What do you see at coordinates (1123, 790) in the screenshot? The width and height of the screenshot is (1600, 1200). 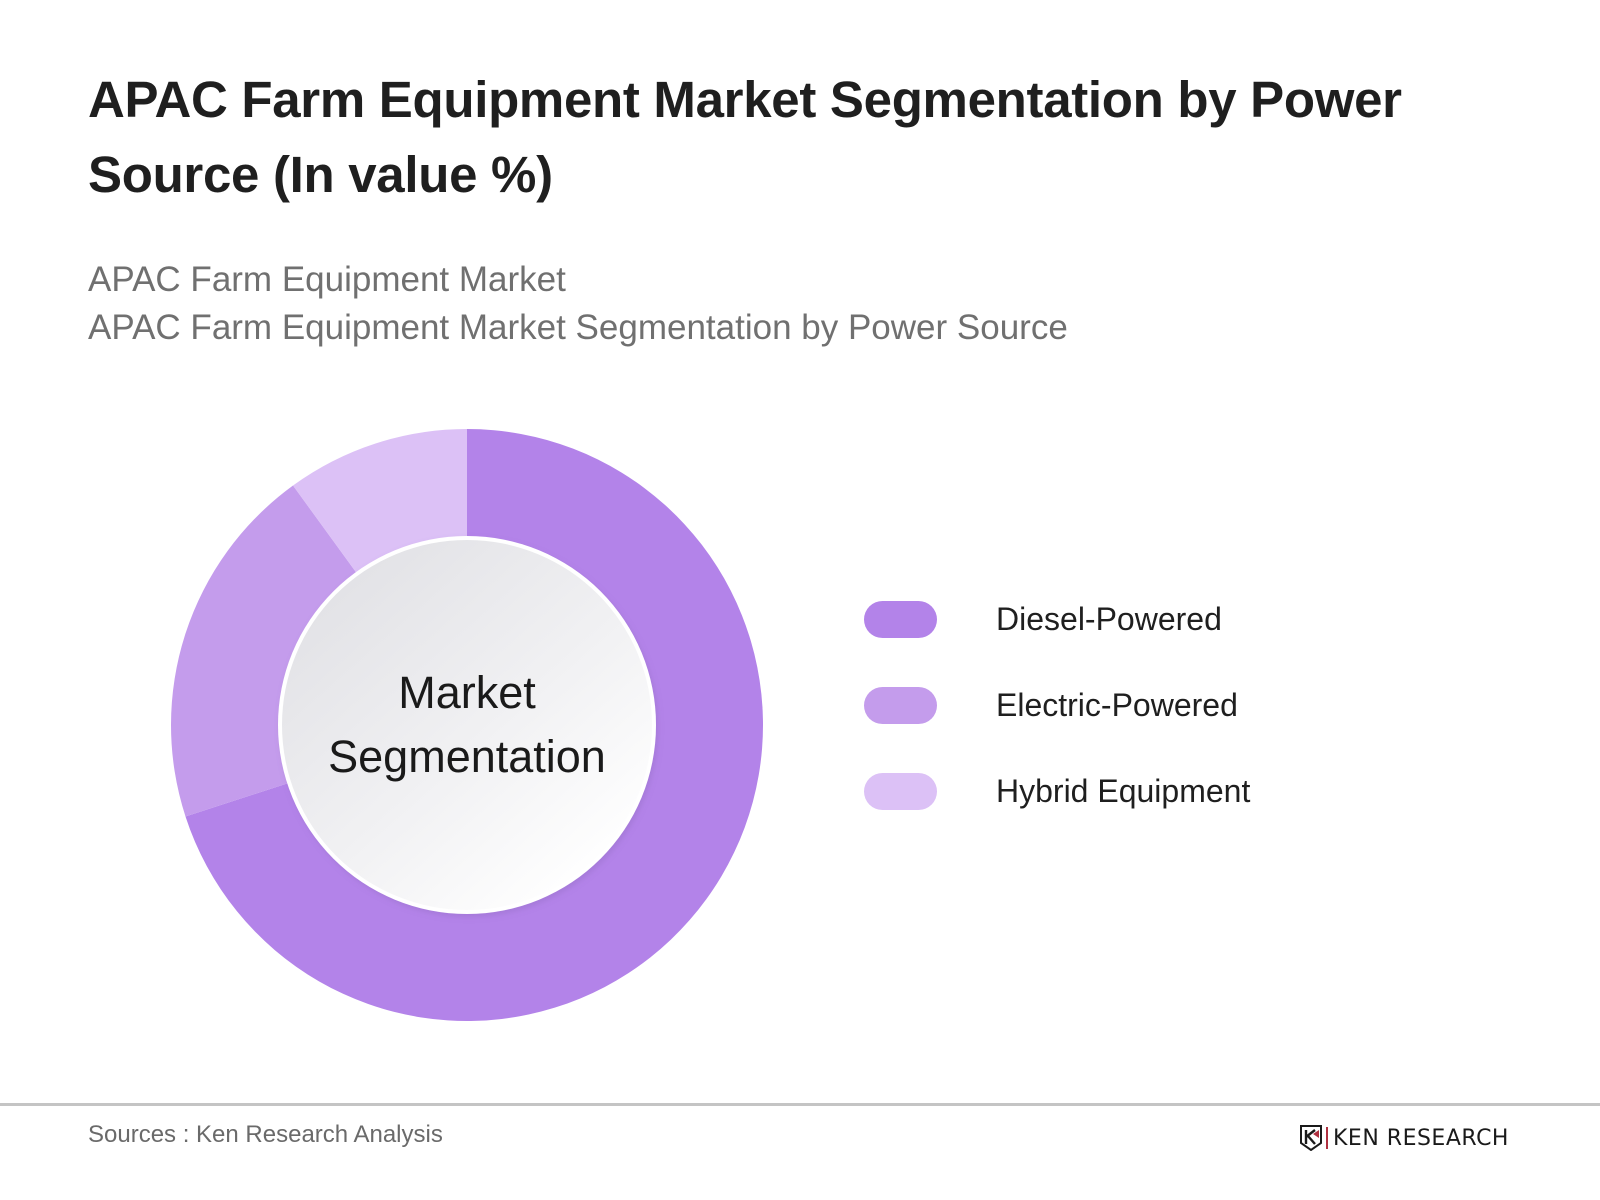 I see `legend-label-hybrid: Hybrid Equipment` at bounding box center [1123, 790].